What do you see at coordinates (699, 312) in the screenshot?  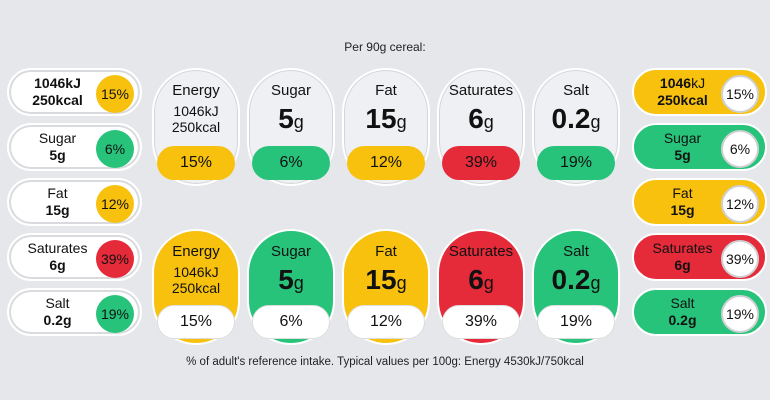 I see `right-salt-pill: Salt 0.2g 19%` at bounding box center [699, 312].